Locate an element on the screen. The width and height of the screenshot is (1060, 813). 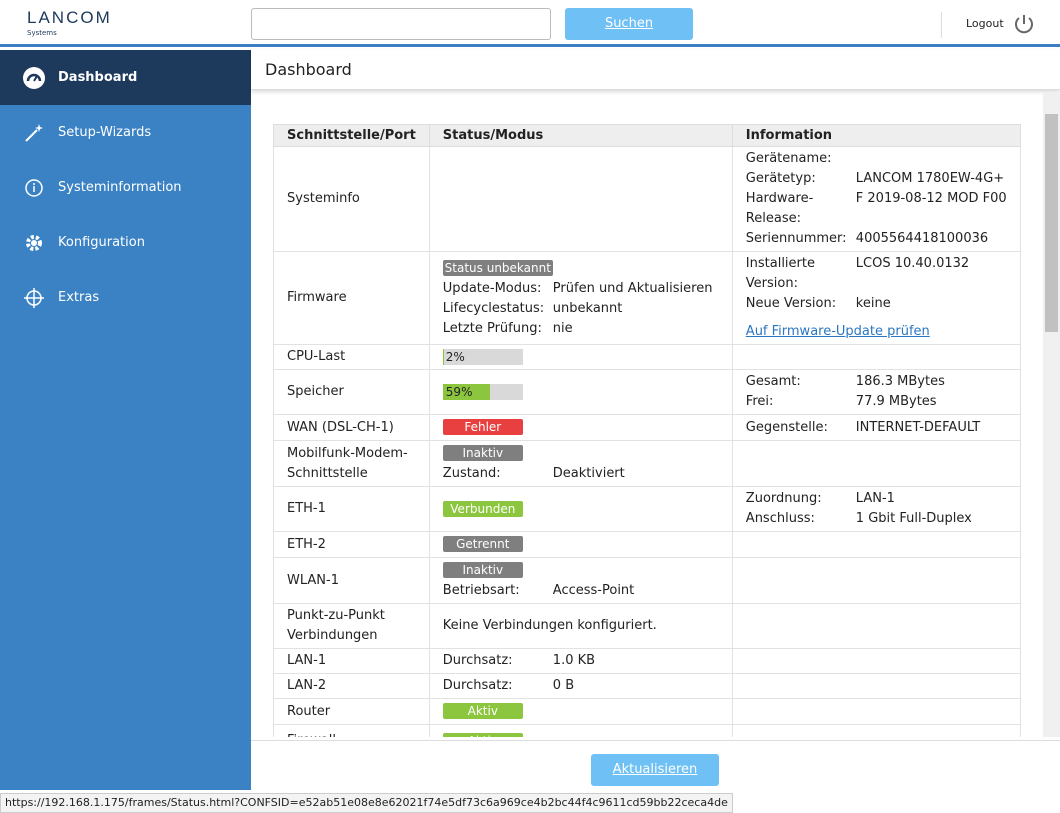
value: LAN-1 is located at coordinates (875, 498).